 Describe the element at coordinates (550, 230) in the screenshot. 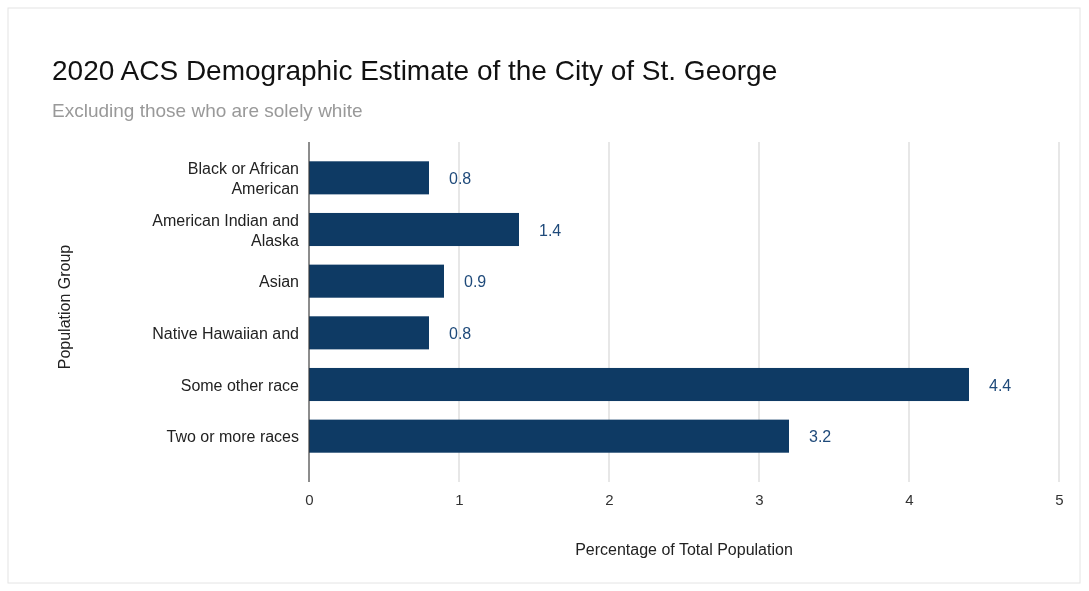

I see `data-label: 1.4` at that location.